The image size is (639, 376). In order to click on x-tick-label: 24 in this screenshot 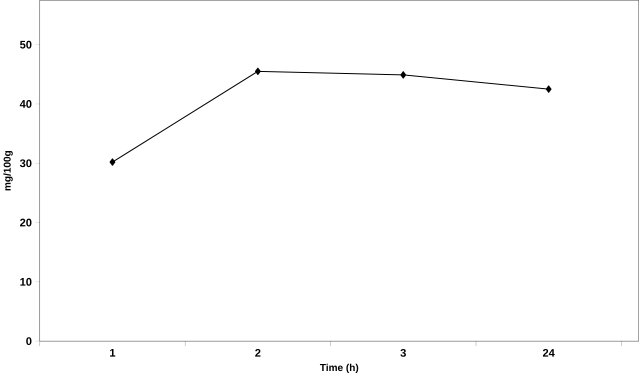, I will do `click(548, 352)`.